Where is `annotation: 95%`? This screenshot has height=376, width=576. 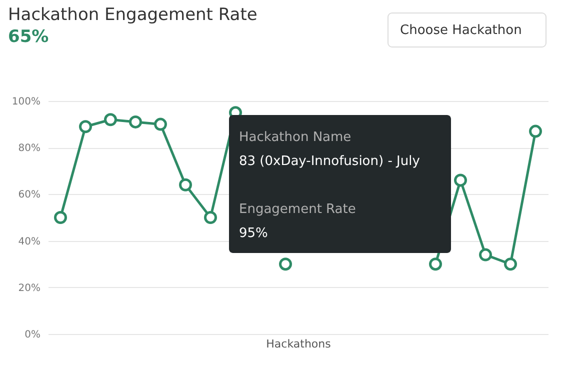
annotation: 95% is located at coordinates (253, 233).